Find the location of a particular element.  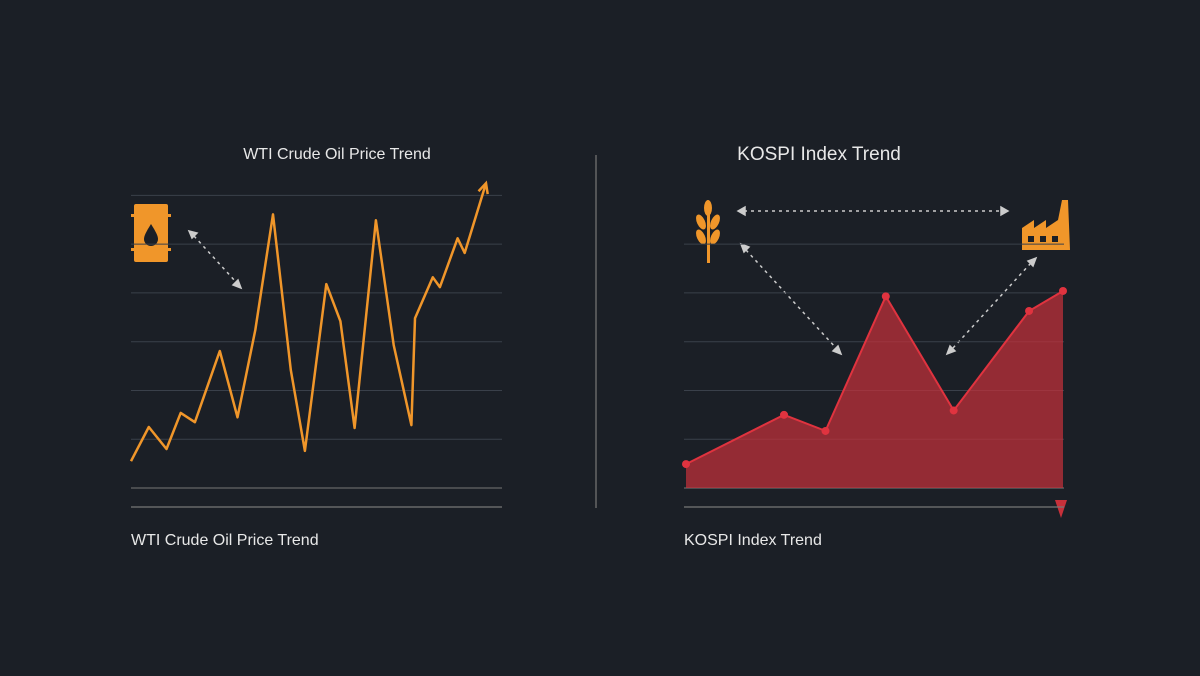

factory-icon is located at coordinates (1046, 225).